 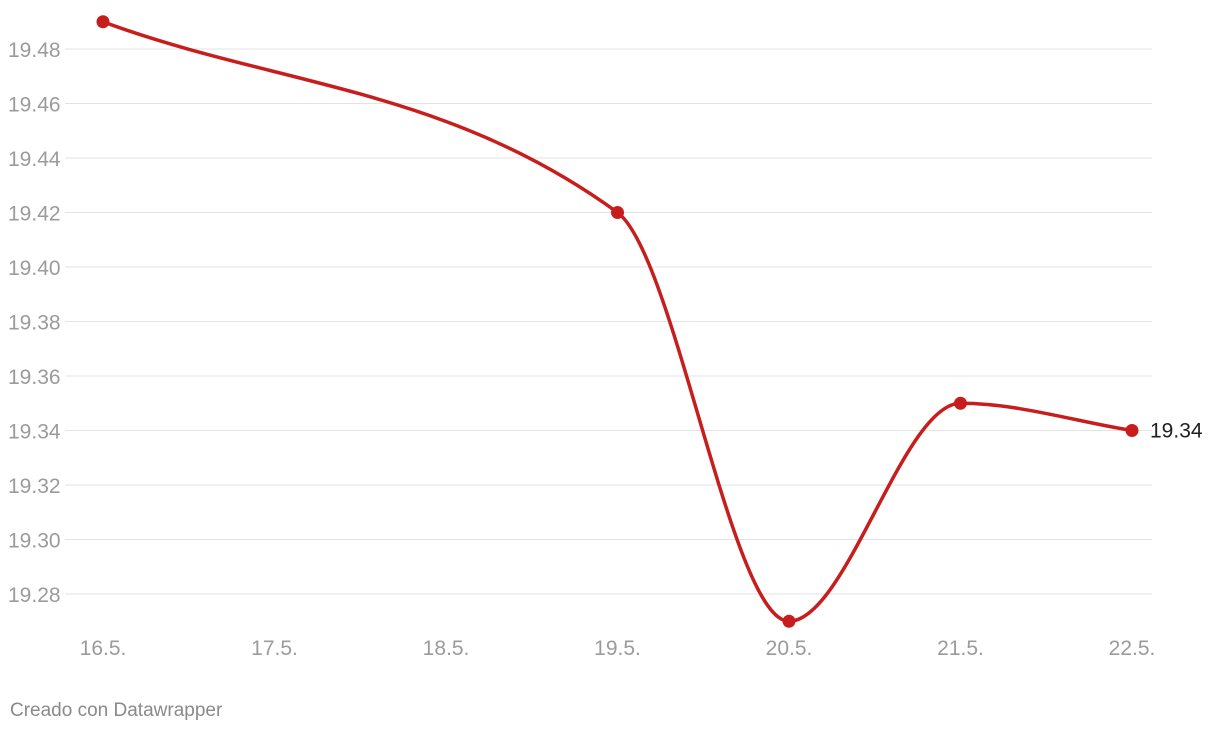 I want to click on y-tick-label: 19.36, so click(x=34, y=377).